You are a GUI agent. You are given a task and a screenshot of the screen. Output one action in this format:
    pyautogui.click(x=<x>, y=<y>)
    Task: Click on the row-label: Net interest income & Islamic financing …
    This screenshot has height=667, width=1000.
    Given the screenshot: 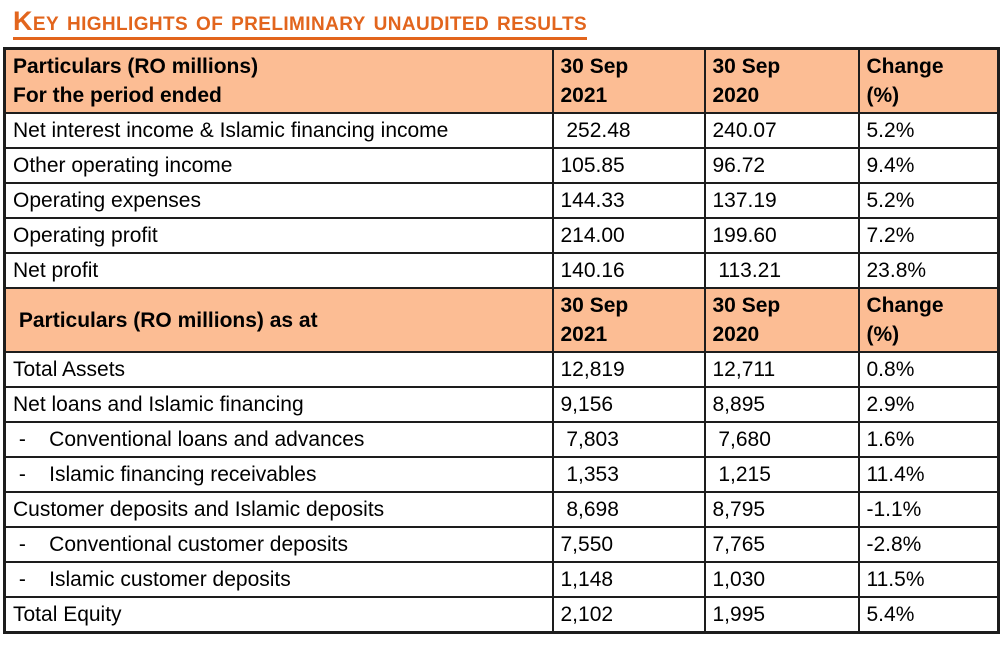 What is the action you would take?
    pyautogui.click(x=278, y=131)
    